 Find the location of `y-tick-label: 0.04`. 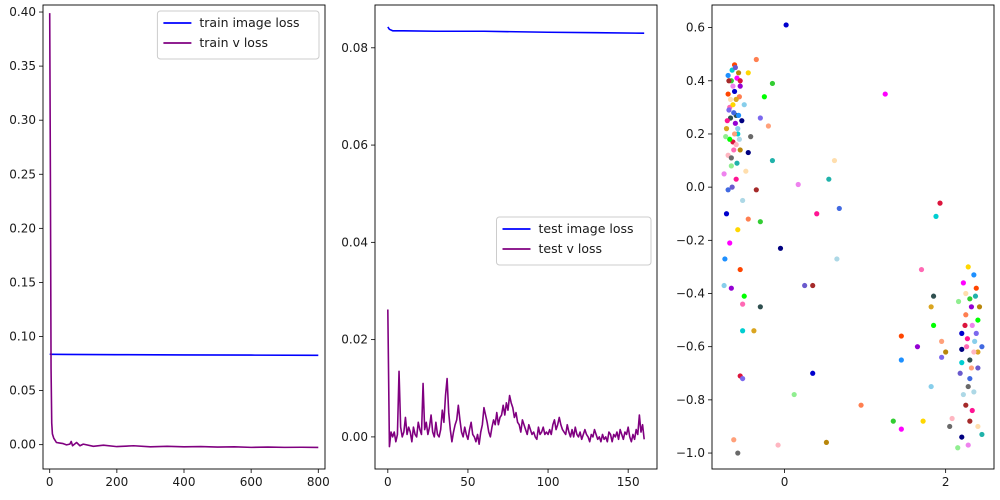

y-tick-label: 0.04 is located at coordinates (354, 242).